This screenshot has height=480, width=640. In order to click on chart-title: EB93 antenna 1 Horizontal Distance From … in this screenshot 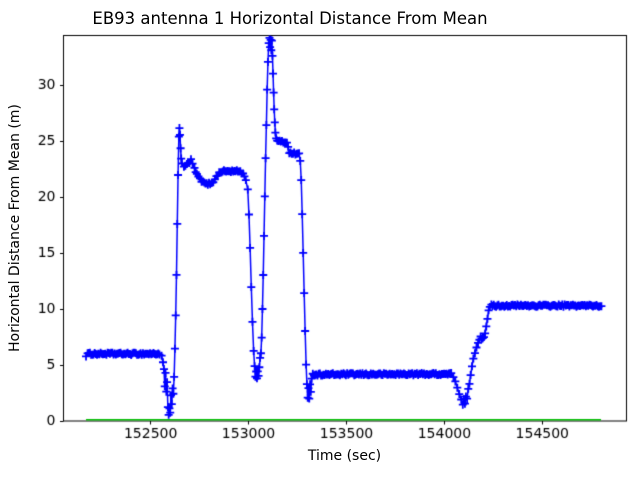, I will do `click(290, 18)`.